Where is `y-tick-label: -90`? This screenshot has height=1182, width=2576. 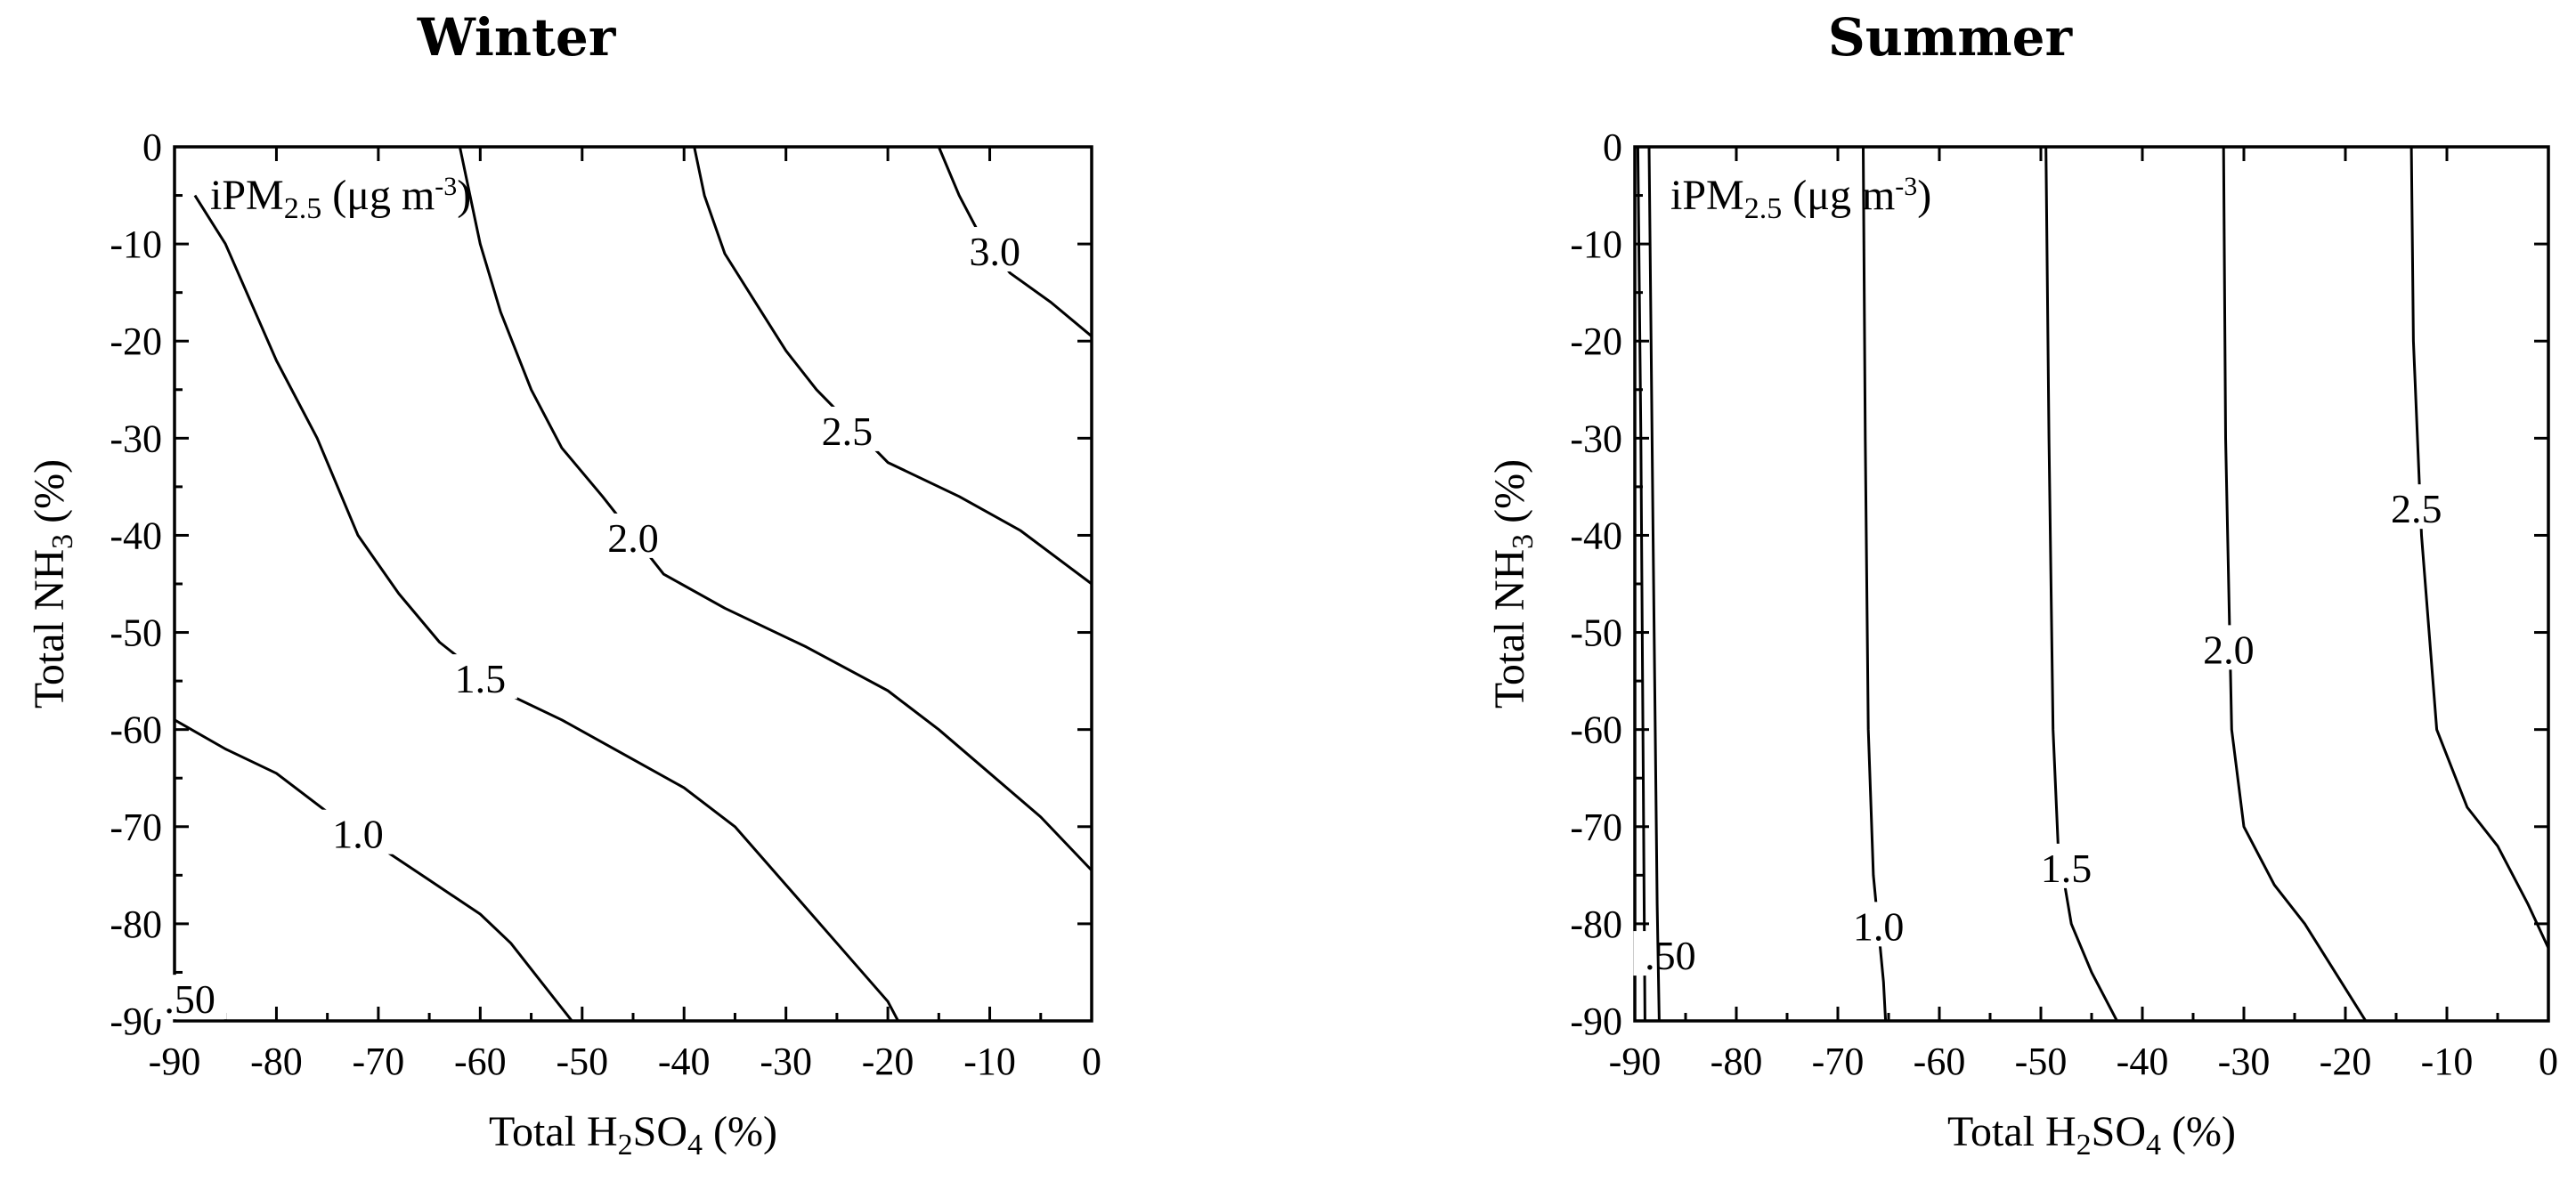
y-tick-label: -90 is located at coordinates (1596, 1021).